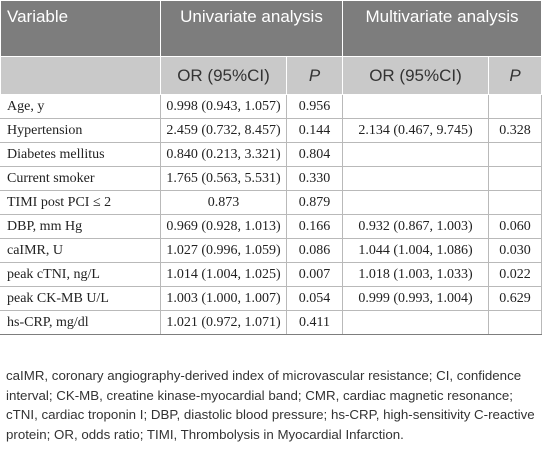 This screenshot has width=542, height=456. I want to click on cell-multi-or: 1.044 (1.004, 1.086), so click(415, 250).